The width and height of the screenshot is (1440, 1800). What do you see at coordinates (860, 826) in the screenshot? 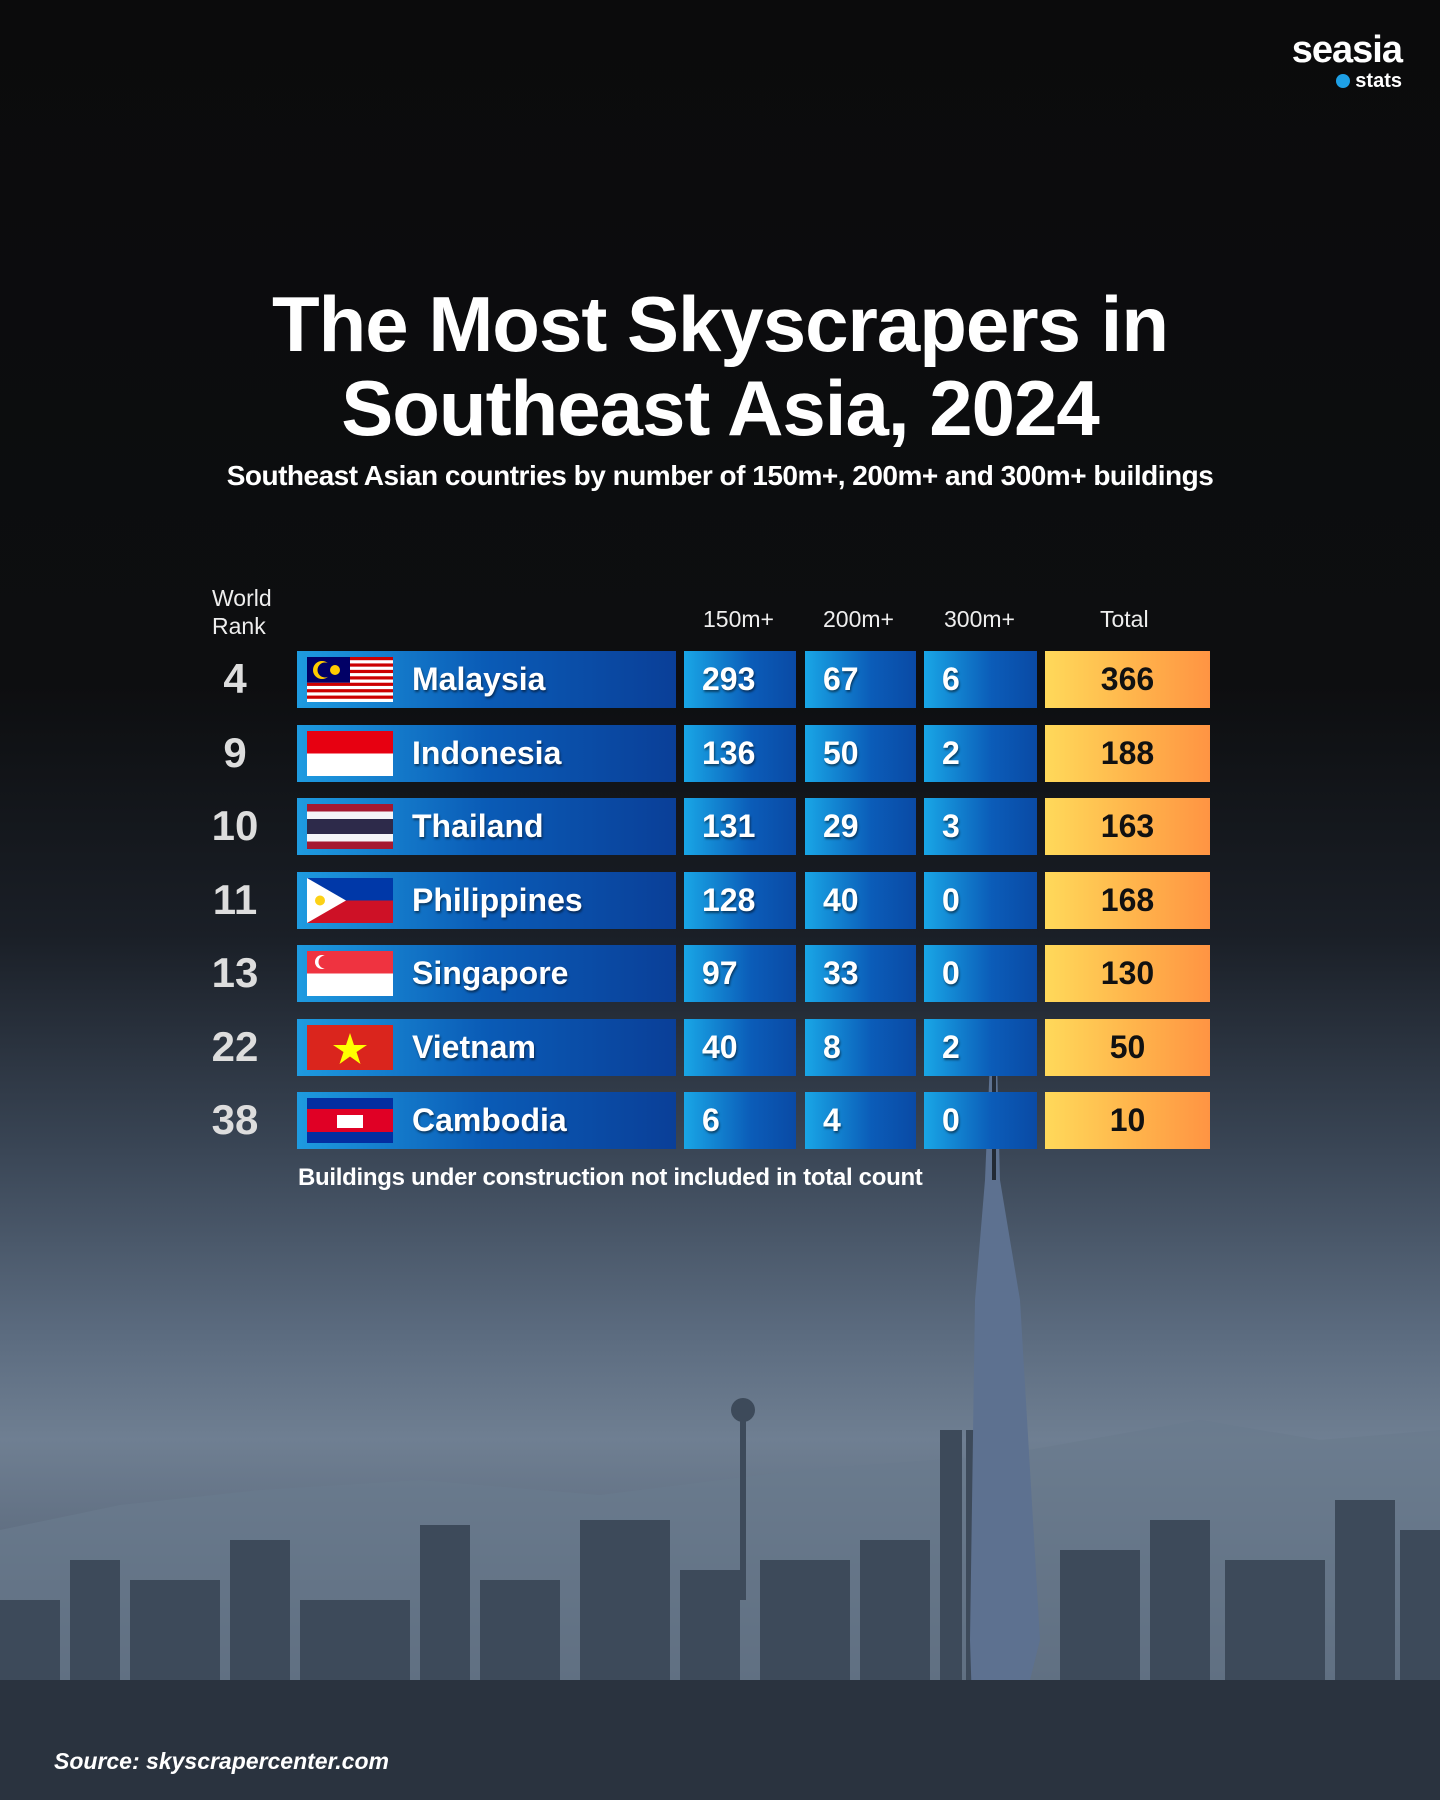
I see `count-200m: 29` at bounding box center [860, 826].